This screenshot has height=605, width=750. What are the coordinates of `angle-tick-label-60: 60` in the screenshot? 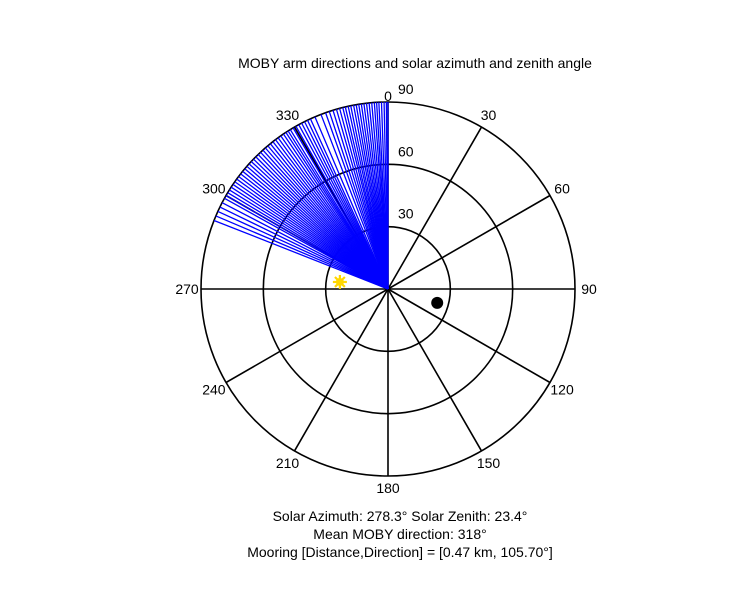 It's located at (562, 189).